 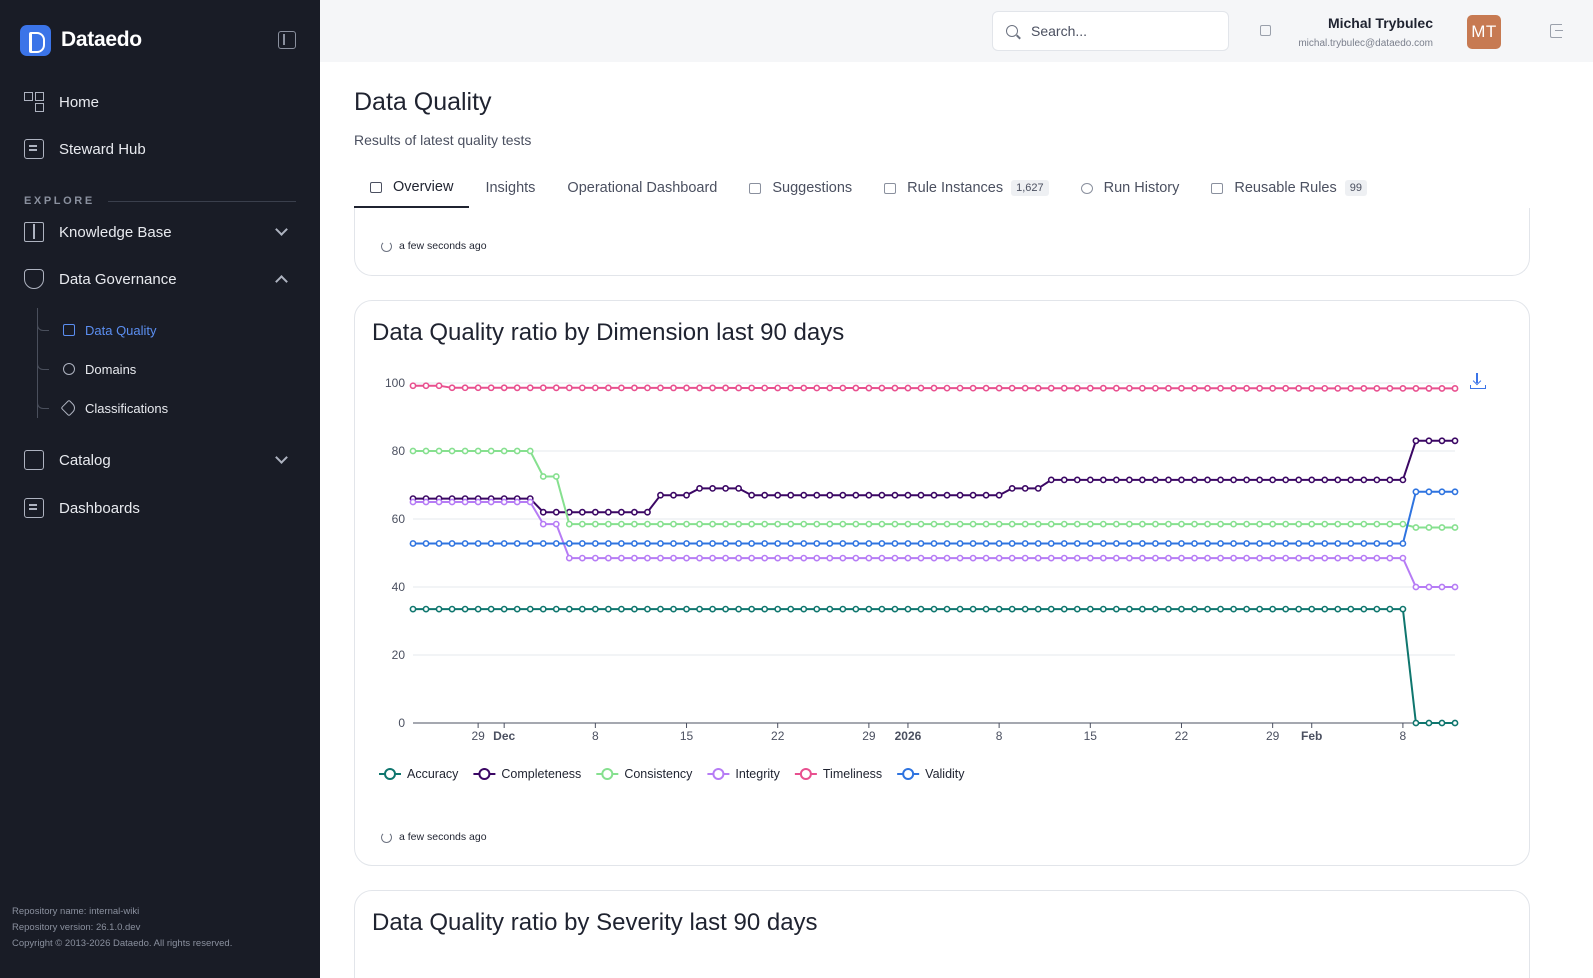 I want to click on tag-icon, so click(x=69, y=408).